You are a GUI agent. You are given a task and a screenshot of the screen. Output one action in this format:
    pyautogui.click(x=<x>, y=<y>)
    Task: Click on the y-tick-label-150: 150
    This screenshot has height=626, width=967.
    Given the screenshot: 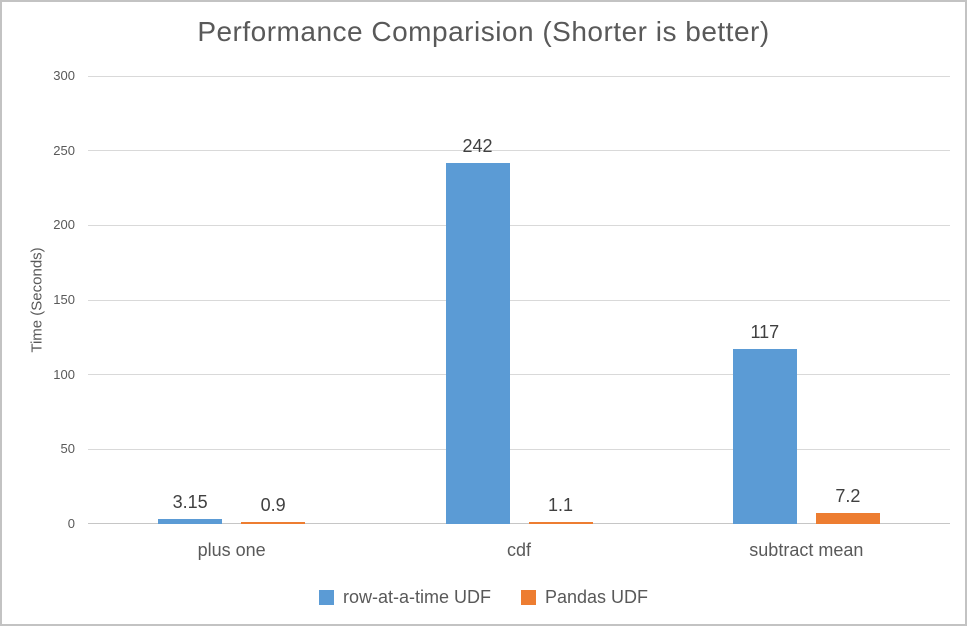 What is the action you would take?
    pyautogui.click(x=64, y=299)
    